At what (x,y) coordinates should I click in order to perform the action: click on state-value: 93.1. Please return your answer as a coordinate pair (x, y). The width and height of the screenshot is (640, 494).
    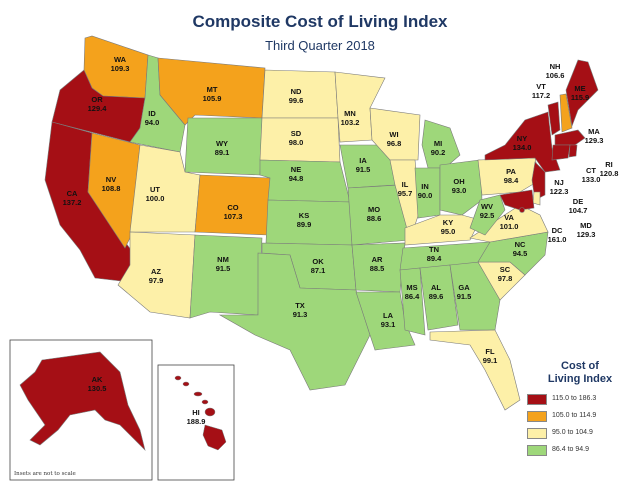
    Looking at the image, I should click on (388, 324).